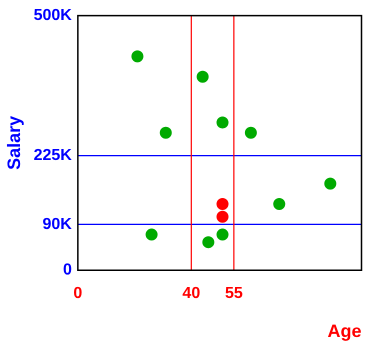  I want to click on x-tick-label: 55, so click(233, 293).